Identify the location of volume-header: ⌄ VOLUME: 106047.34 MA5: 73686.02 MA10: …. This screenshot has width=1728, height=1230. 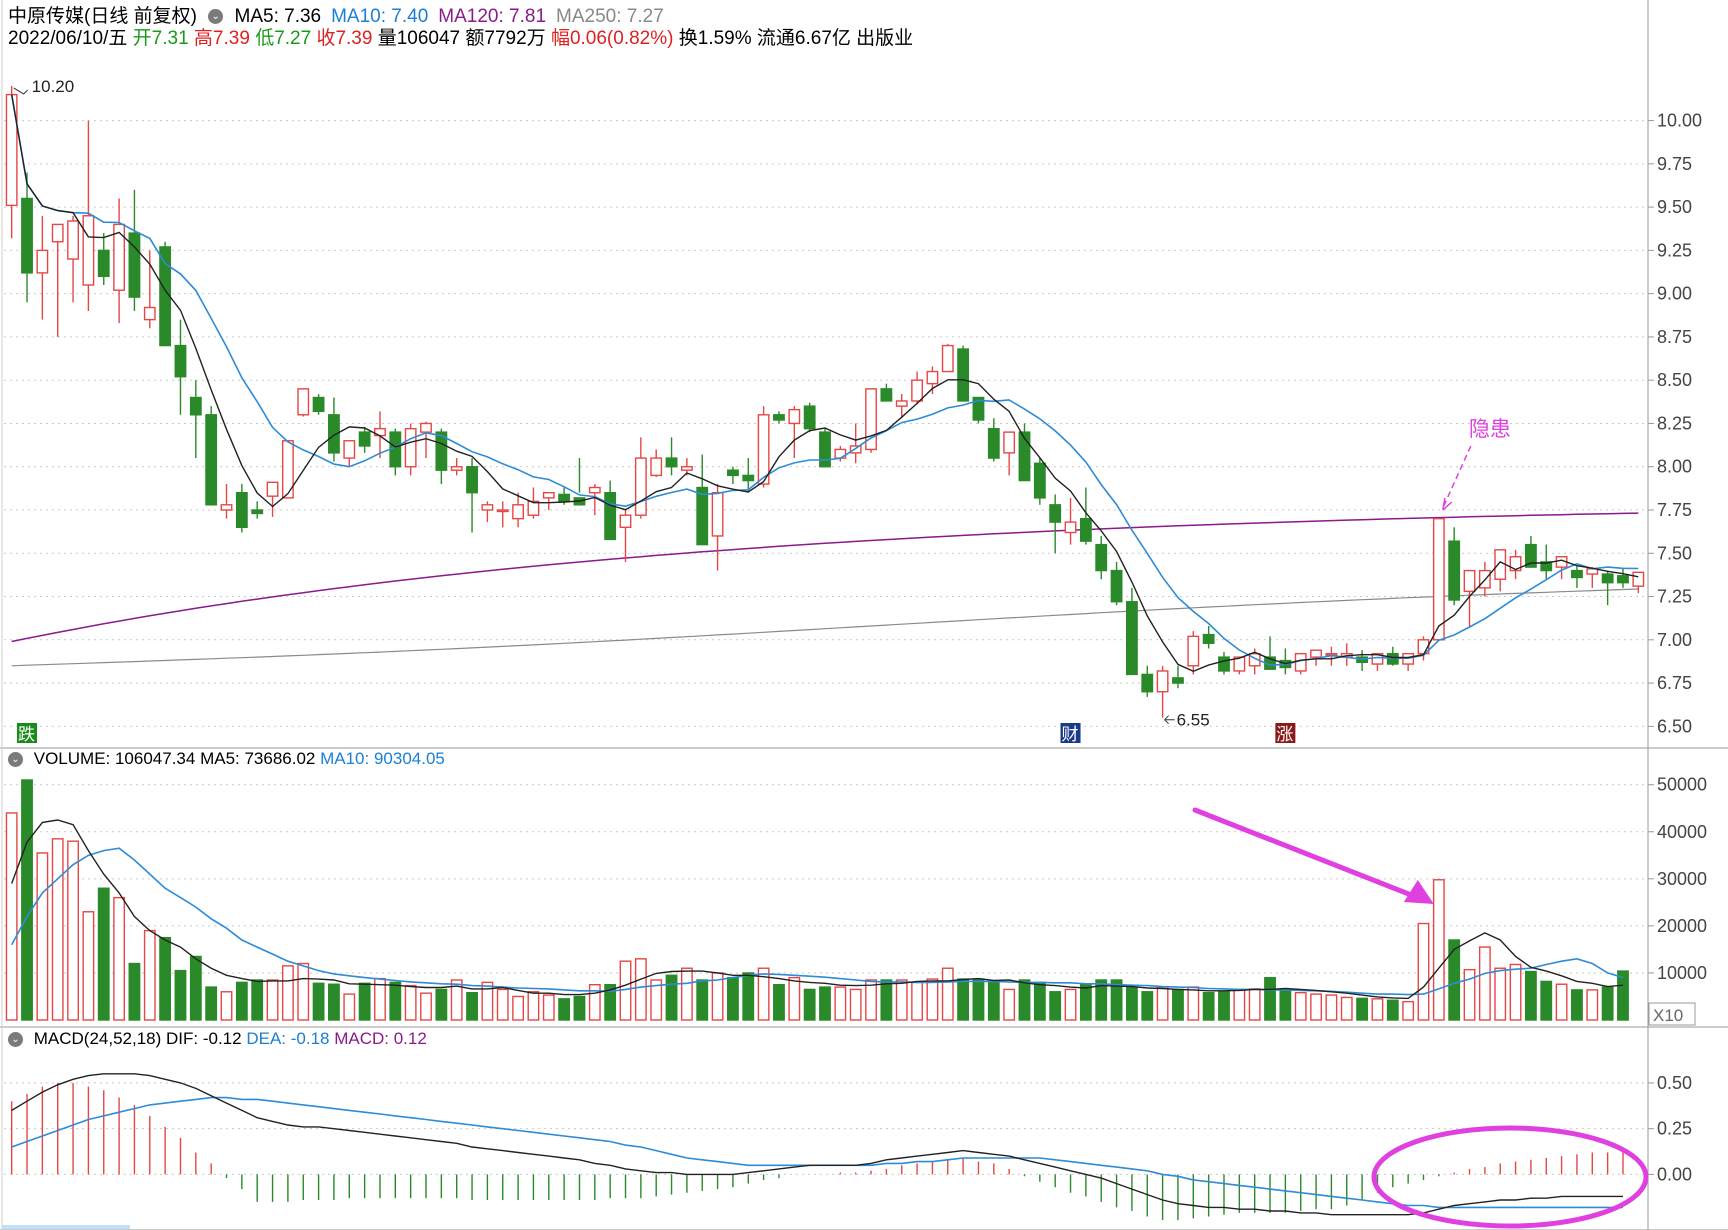
(226, 759).